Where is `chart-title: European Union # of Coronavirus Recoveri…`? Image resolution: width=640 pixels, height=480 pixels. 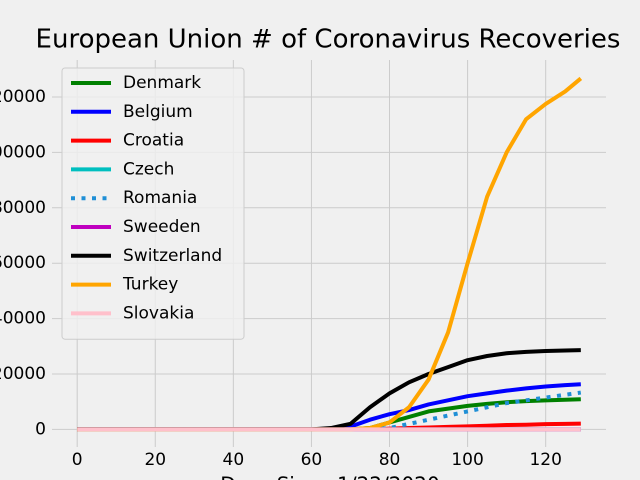
chart-title: European Union # of Coronavirus Recoveri… is located at coordinates (328, 40).